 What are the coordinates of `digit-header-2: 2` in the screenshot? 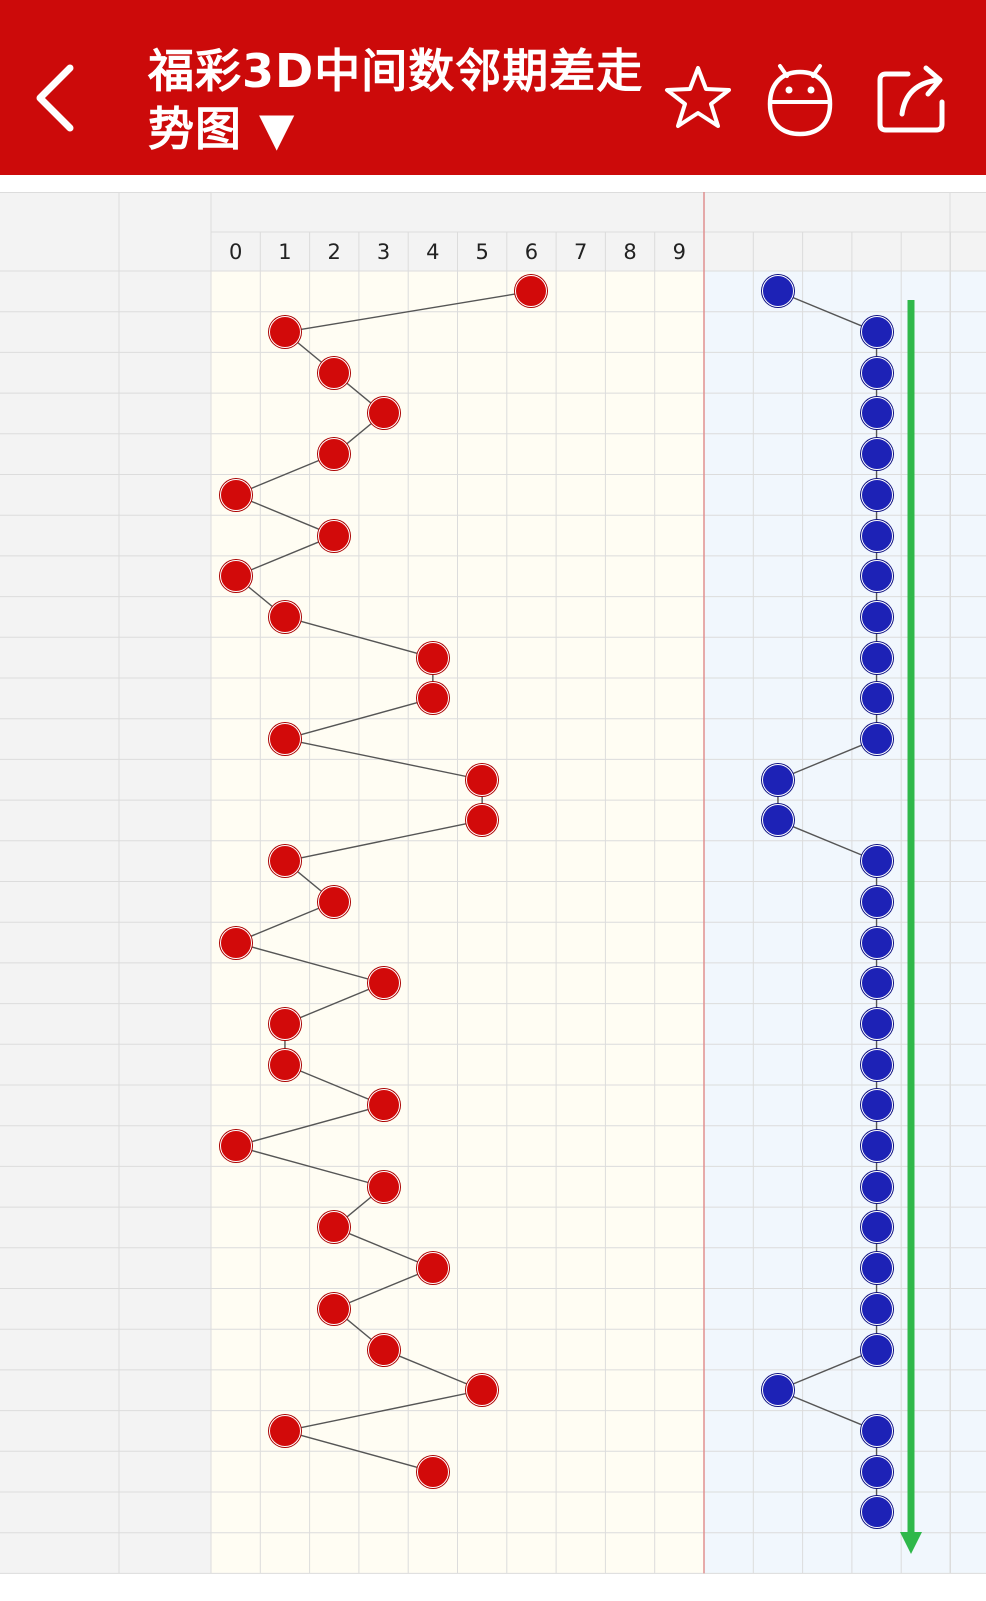 It's located at (334, 251).